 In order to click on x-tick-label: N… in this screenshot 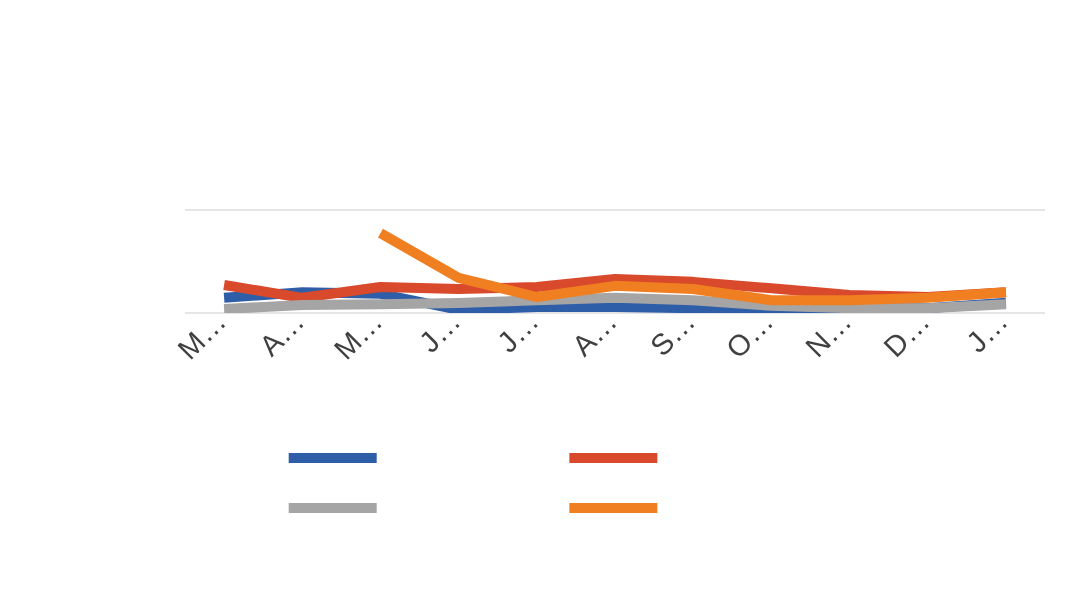, I will do `click(828, 341)`.